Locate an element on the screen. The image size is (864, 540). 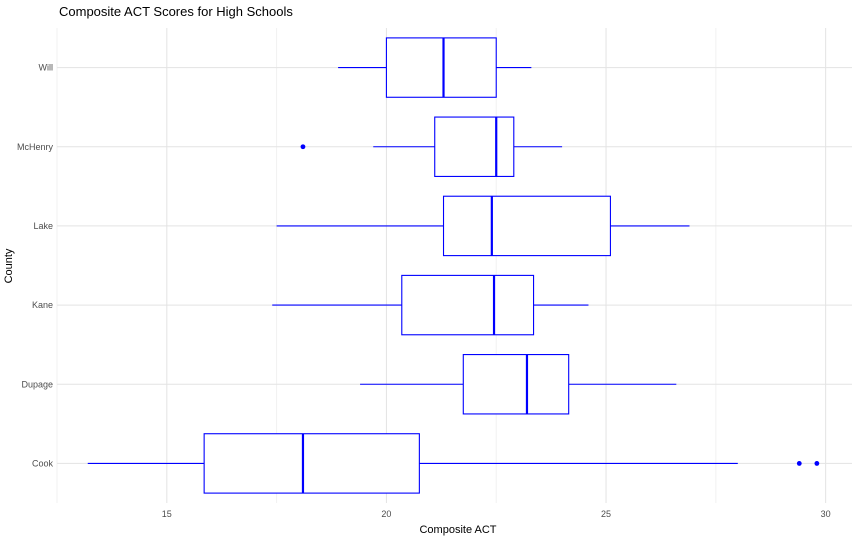
box-will is located at coordinates (435, 67).